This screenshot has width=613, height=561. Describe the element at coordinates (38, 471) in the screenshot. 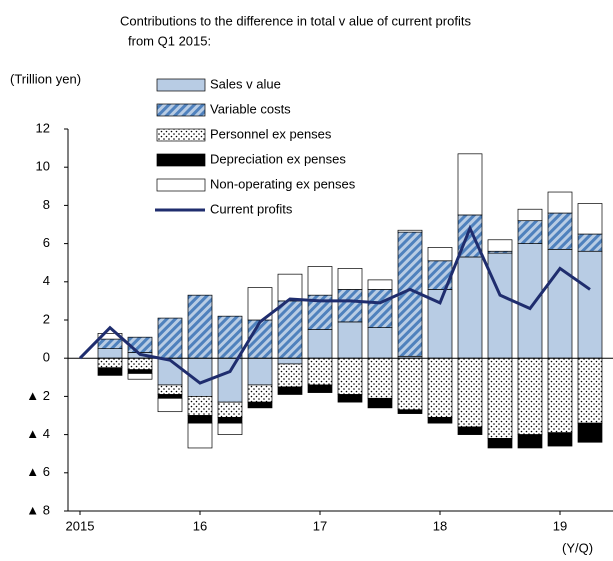

I see `y-tick-label: ▲ 6` at that location.